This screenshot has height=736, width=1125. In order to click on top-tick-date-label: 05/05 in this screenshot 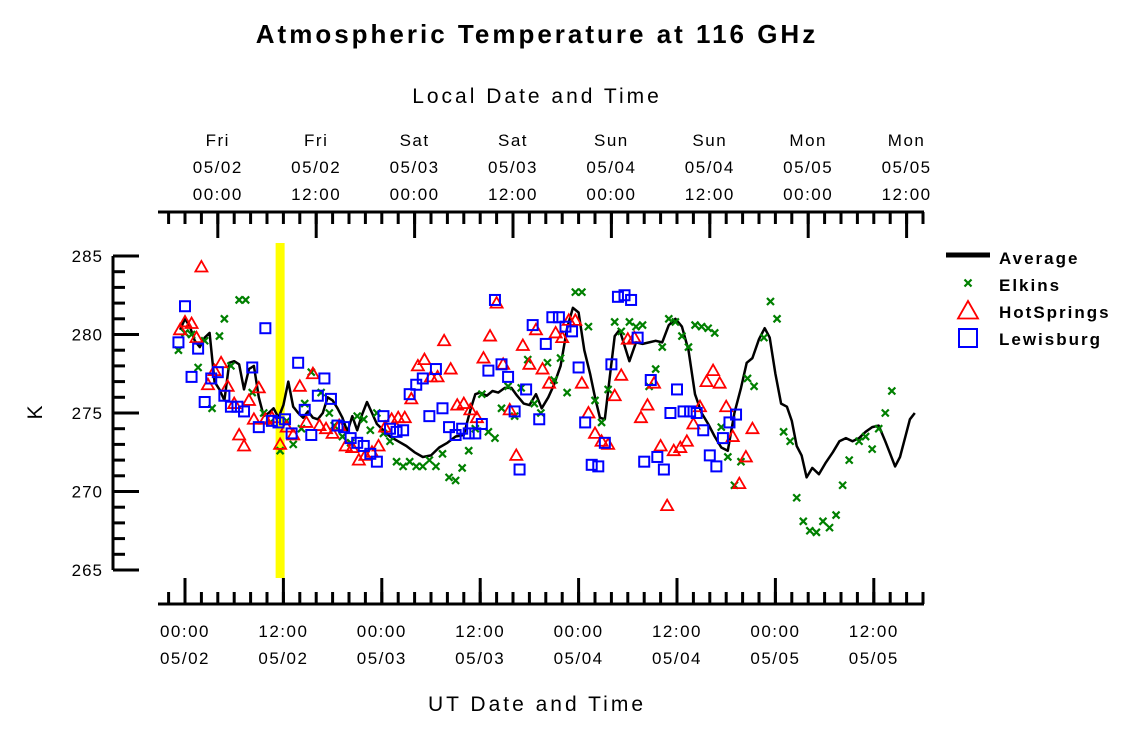, I will do `click(907, 167)`.